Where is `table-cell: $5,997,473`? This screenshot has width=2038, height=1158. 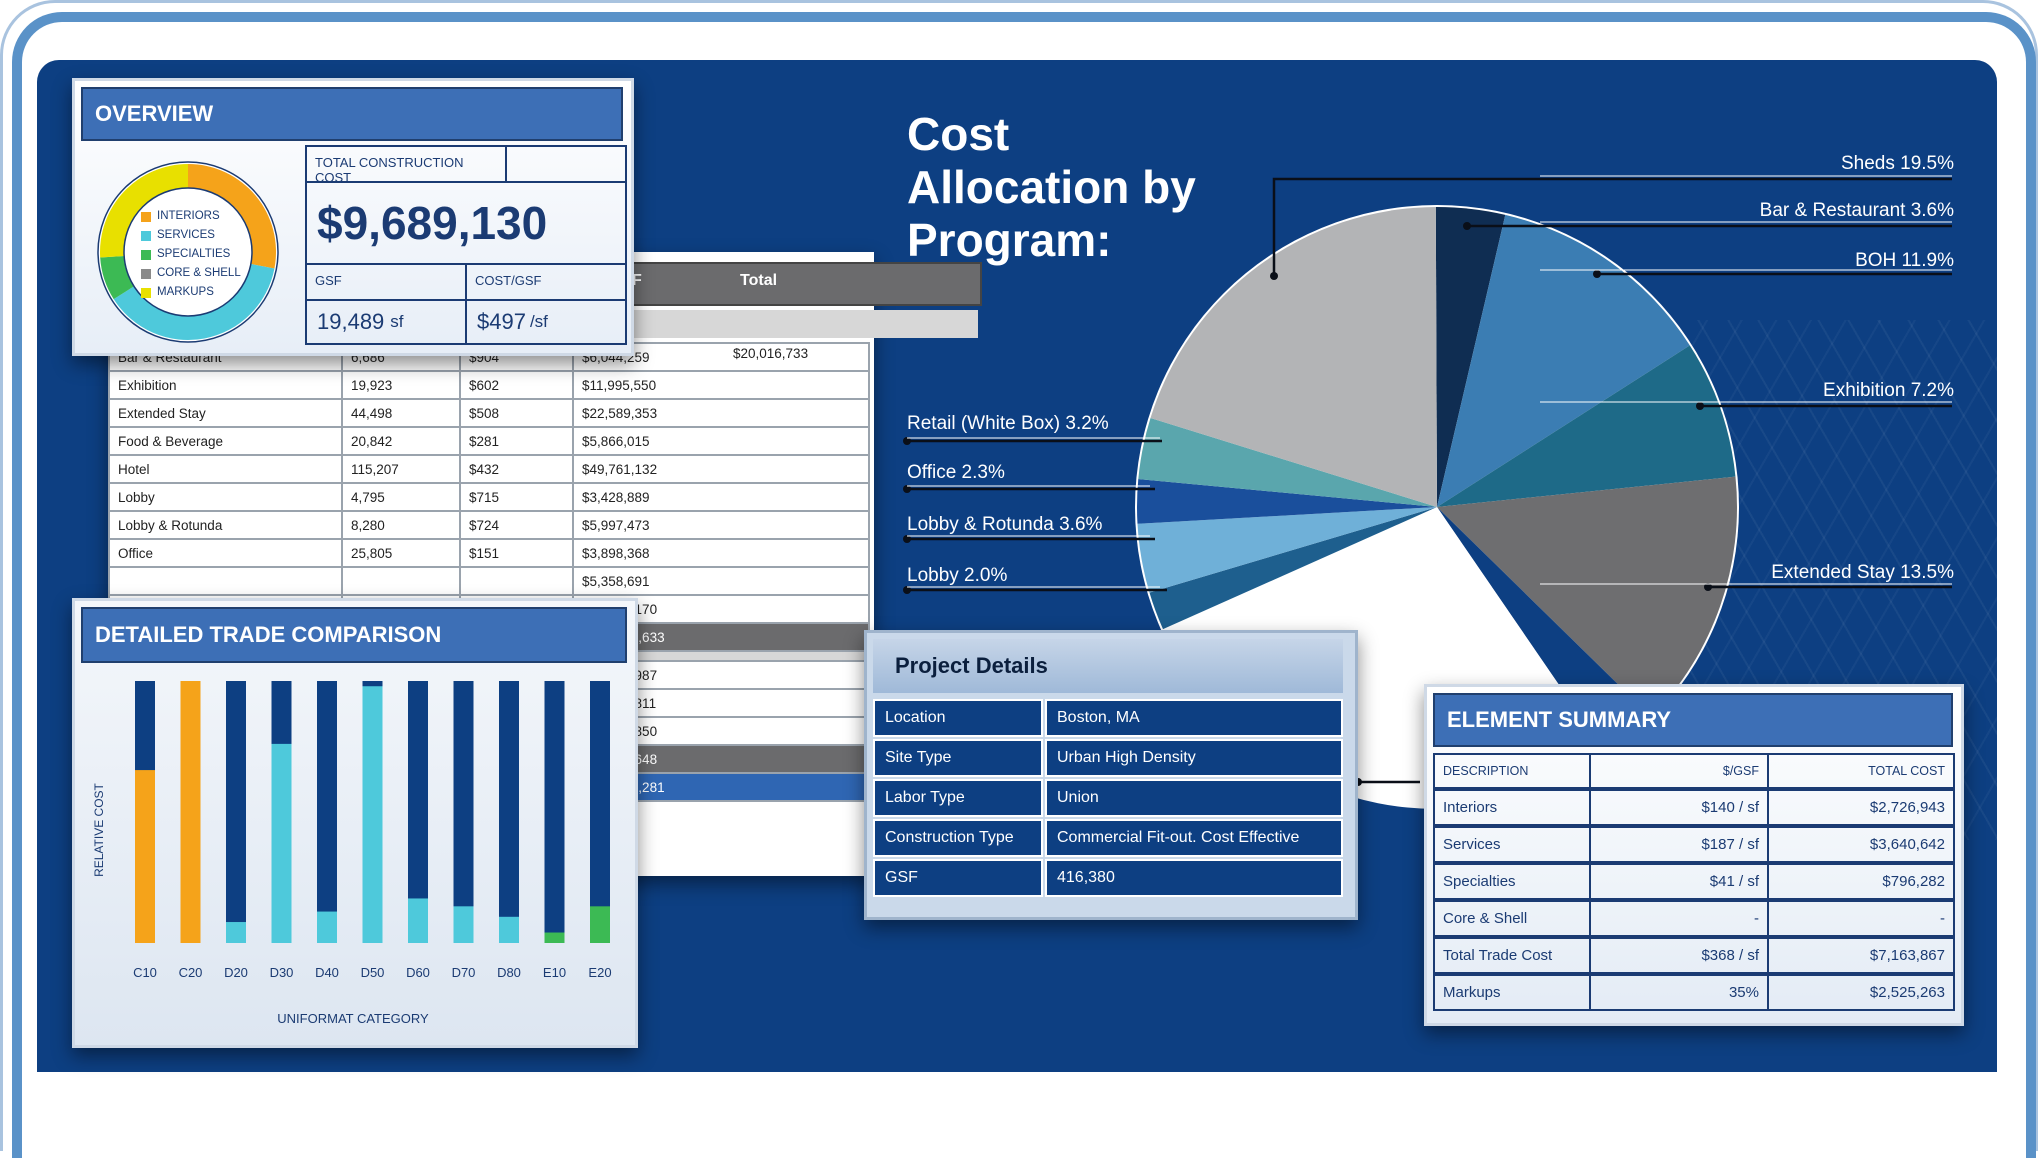
table-cell: $5,997,473 is located at coordinates (721, 525).